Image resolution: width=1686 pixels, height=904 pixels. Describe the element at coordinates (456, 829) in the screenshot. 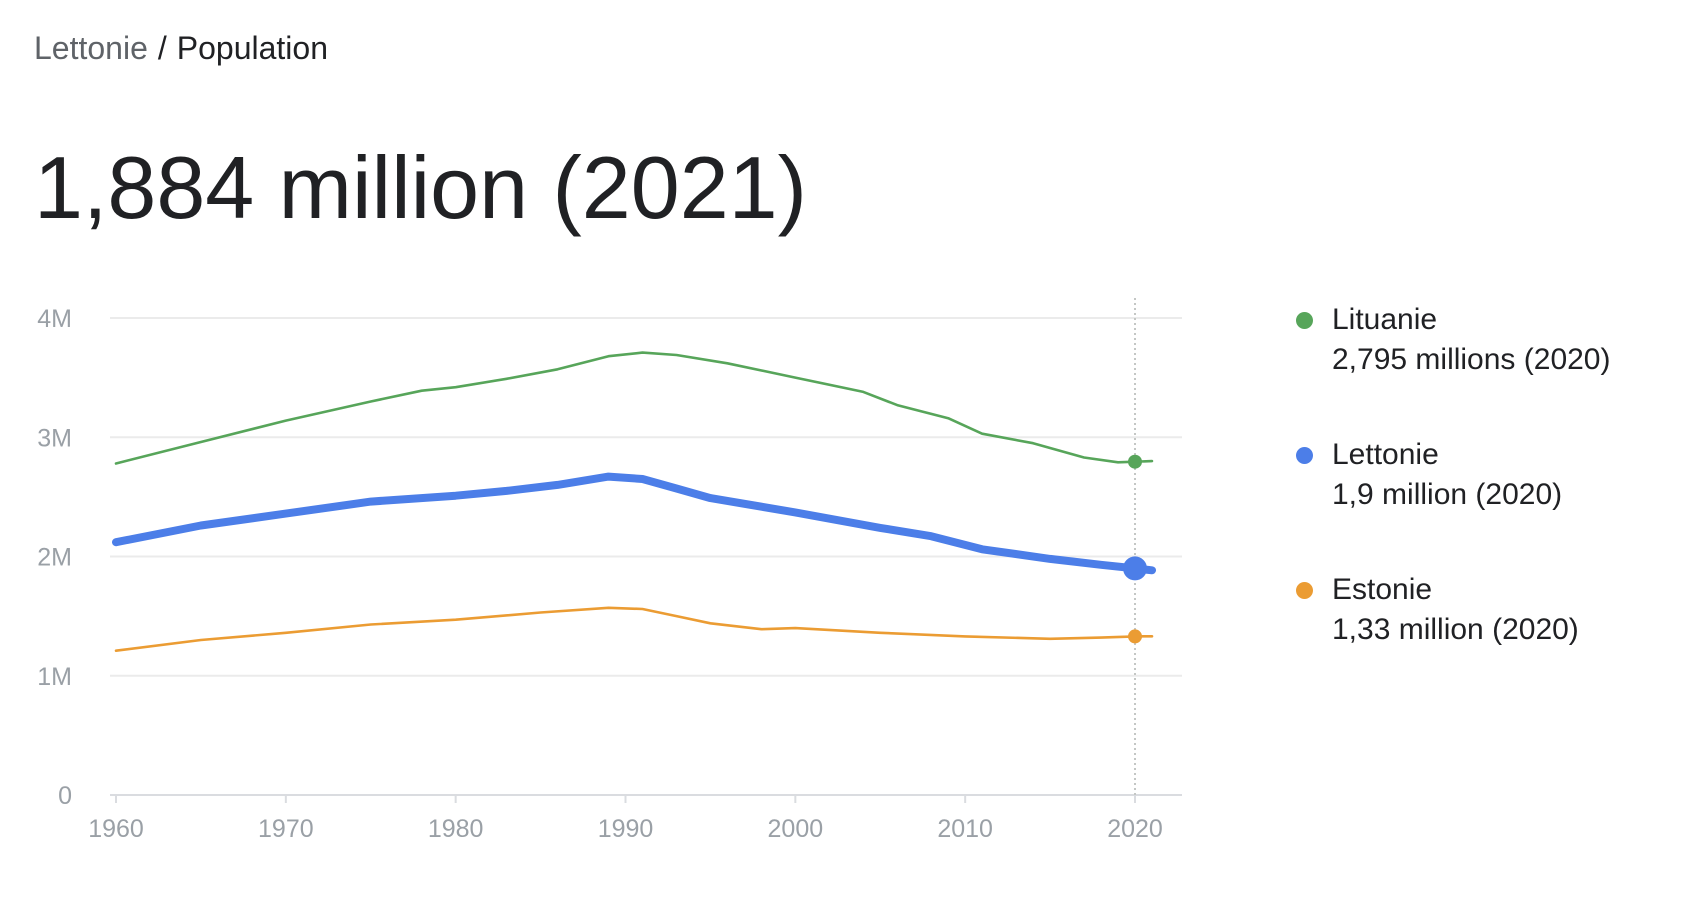

I see `x-tick-label-1980: 1980` at that location.